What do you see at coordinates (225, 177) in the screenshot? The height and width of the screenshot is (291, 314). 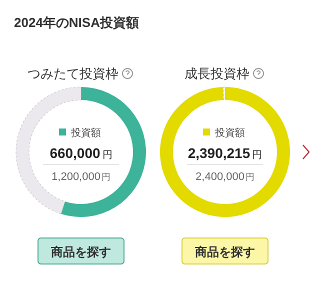 I see `text: 2,400,000円` at bounding box center [225, 177].